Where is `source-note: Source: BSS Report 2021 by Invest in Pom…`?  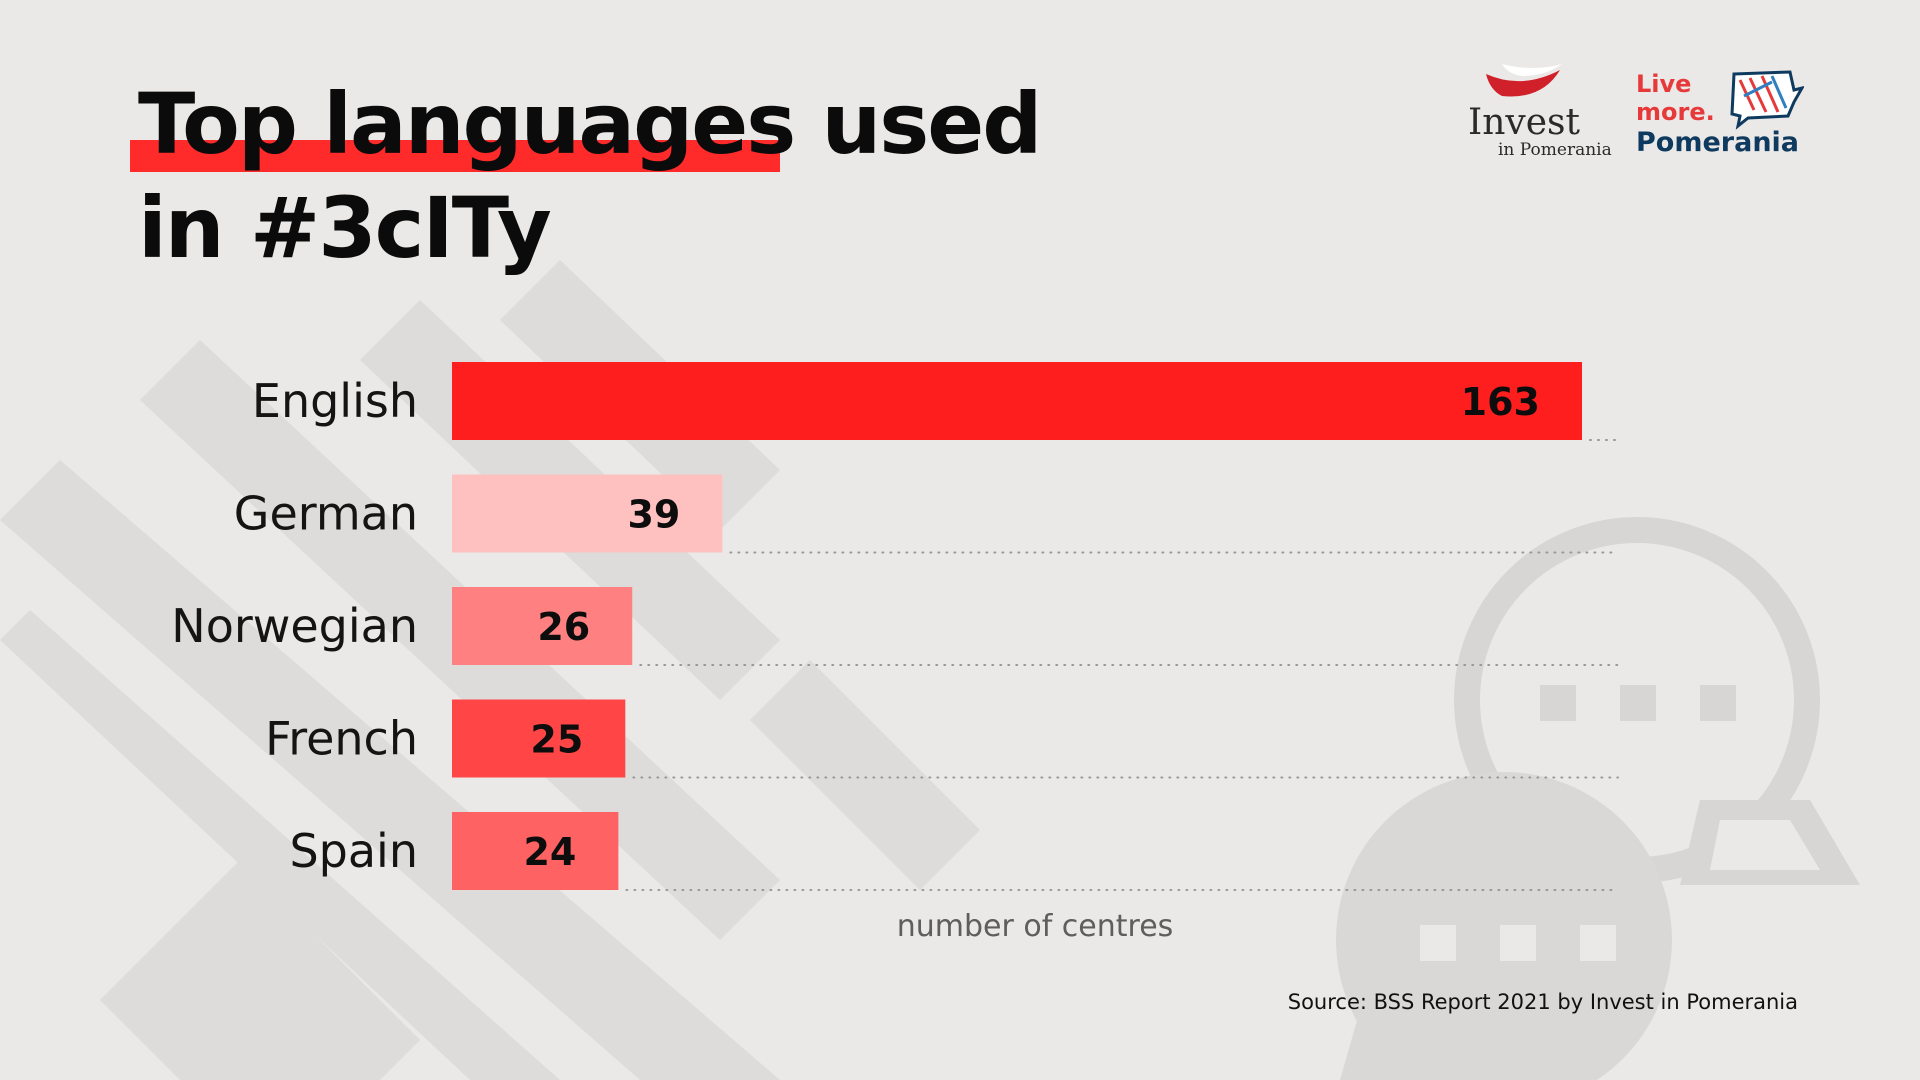 source-note: Source: BSS Report 2021 by Invest in Pom… is located at coordinates (1542, 1002).